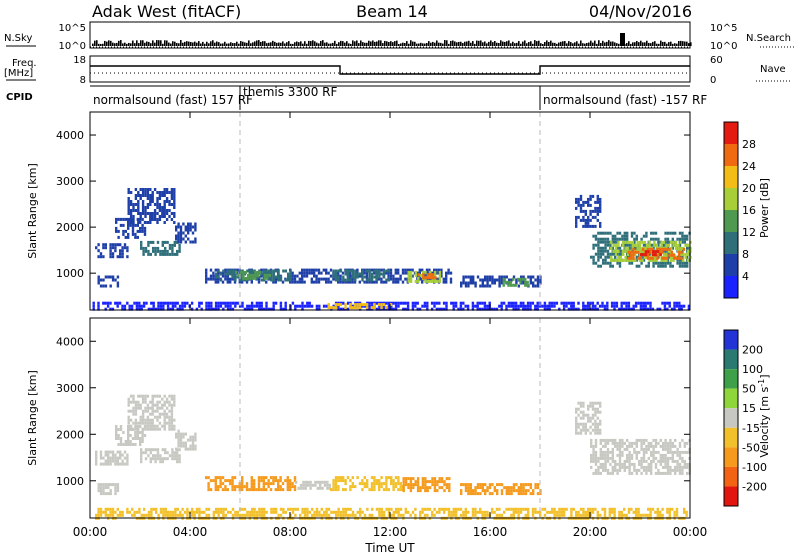  I want to click on velocity-ylabel: Slant Range [km], so click(32, 418).